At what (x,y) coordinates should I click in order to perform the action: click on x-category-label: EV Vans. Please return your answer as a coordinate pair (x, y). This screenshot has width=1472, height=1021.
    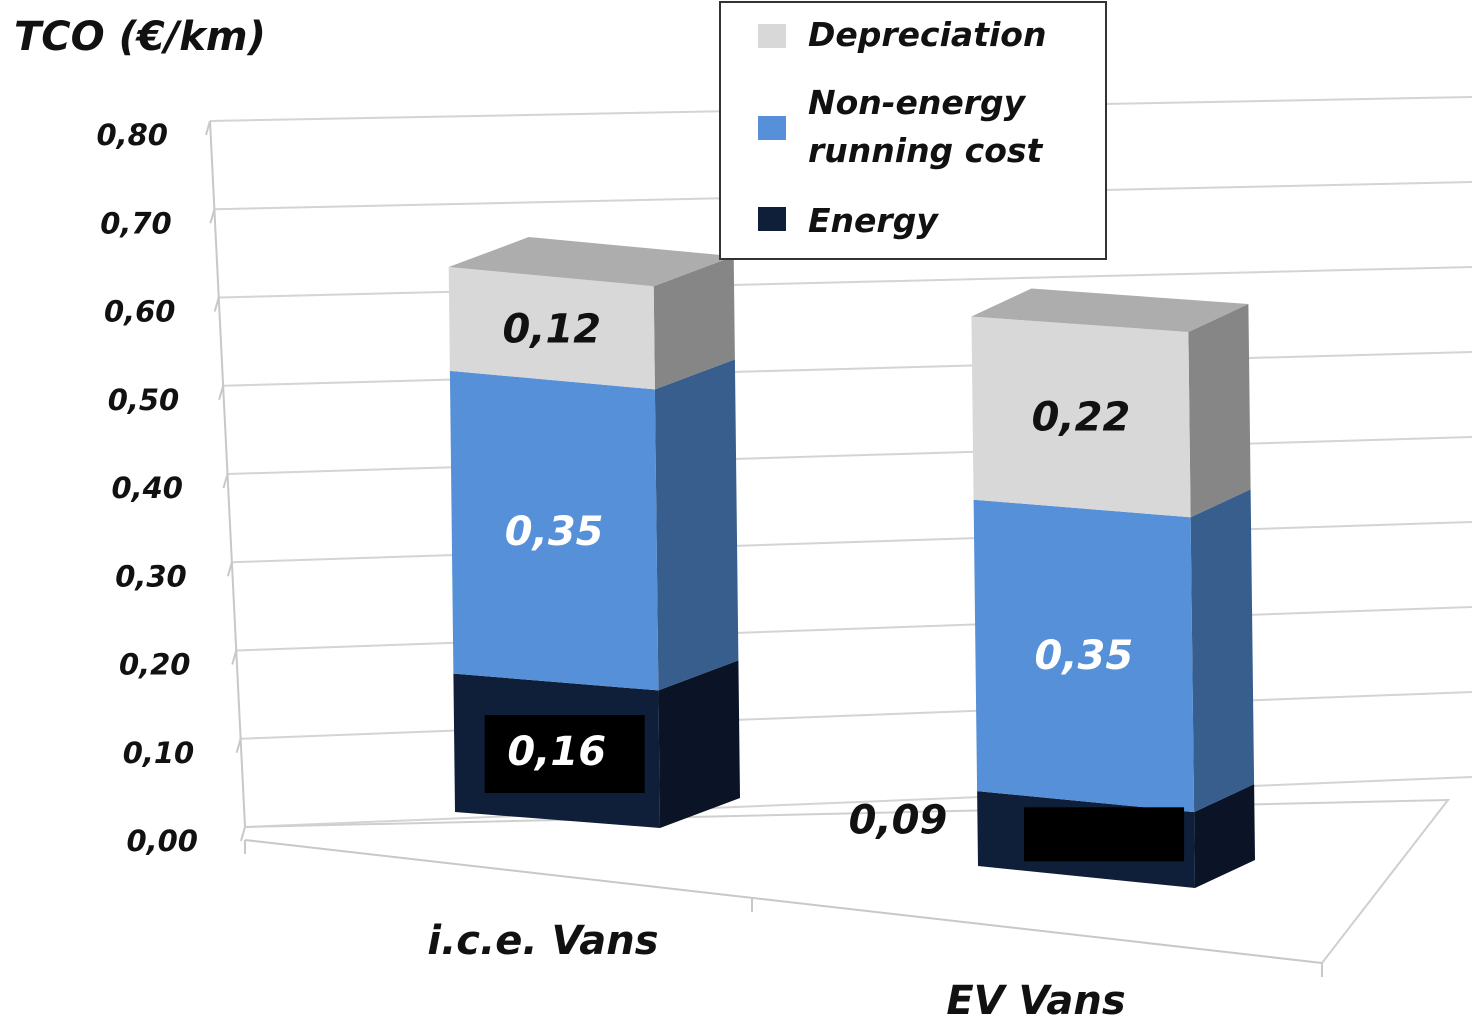
    Looking at the image, I should click on (1035, 999).